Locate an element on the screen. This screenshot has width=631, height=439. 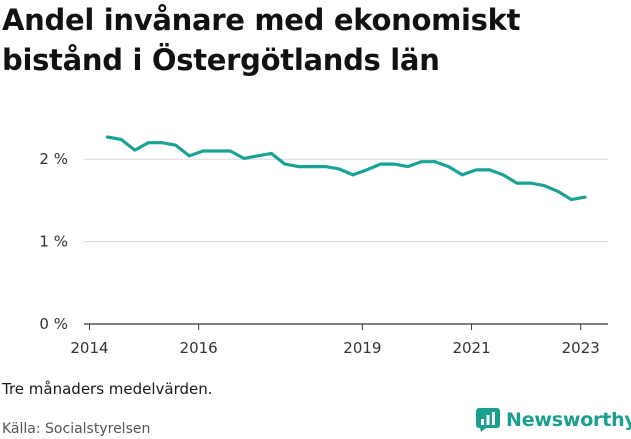
x-tick-label: 2016 is located at coordinates (199, 348).